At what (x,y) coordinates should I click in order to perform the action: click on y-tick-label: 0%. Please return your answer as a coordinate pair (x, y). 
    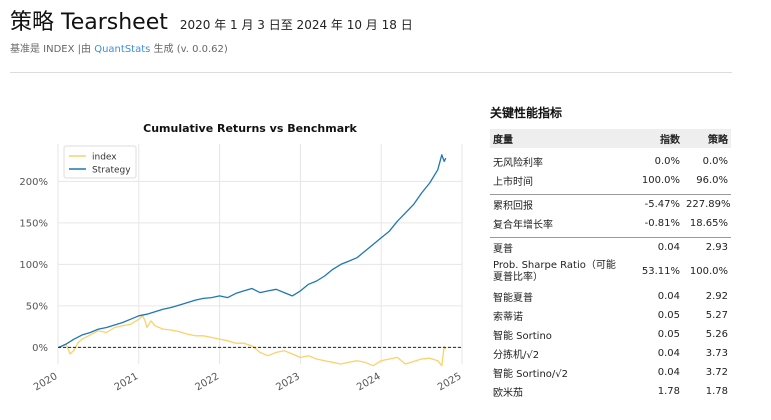
    Looking at the image, I should click on (40, 348).